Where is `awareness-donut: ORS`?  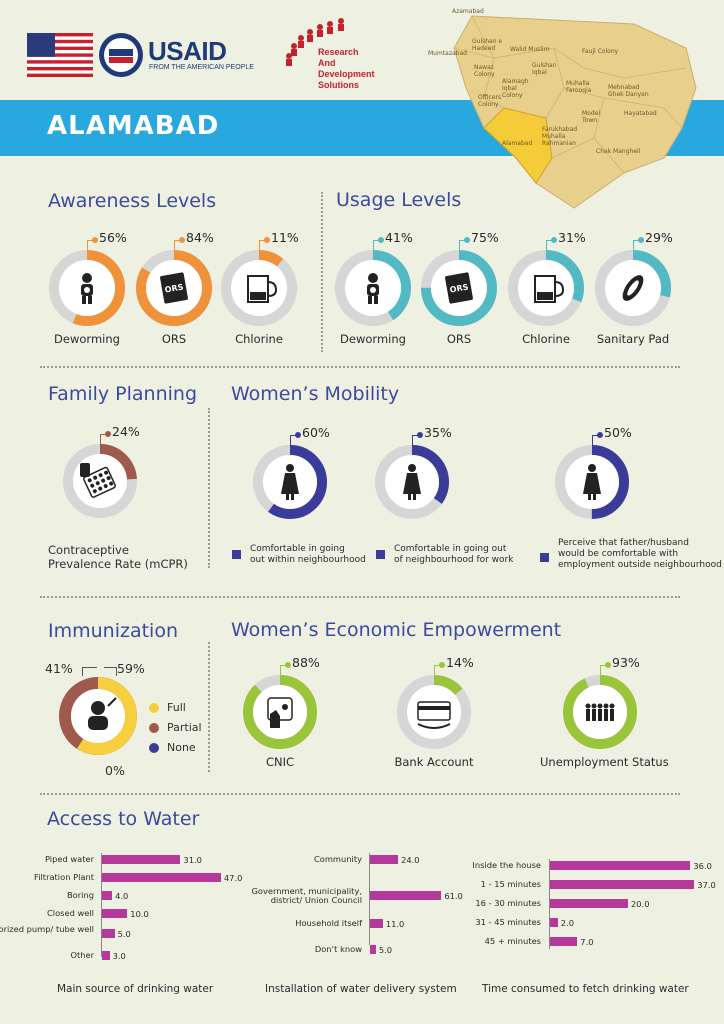 awareness-donut: ORS is located at coordinates (174, 288).